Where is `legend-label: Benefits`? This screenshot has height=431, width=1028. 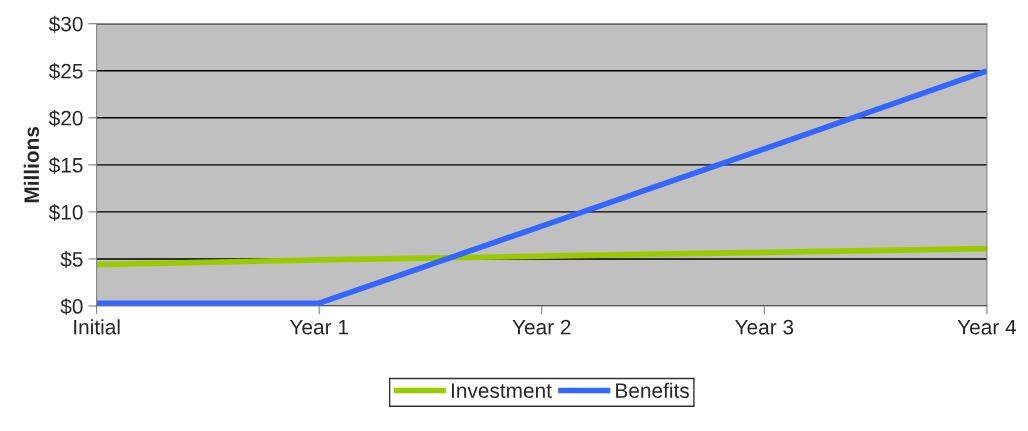 legend-label: Benefits is located at coordinates (652, 390).